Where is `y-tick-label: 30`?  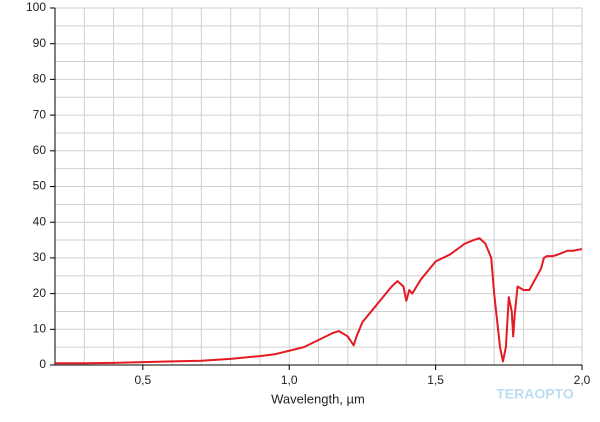 y-tick-label: 30 is located at coordinates (40, 257).